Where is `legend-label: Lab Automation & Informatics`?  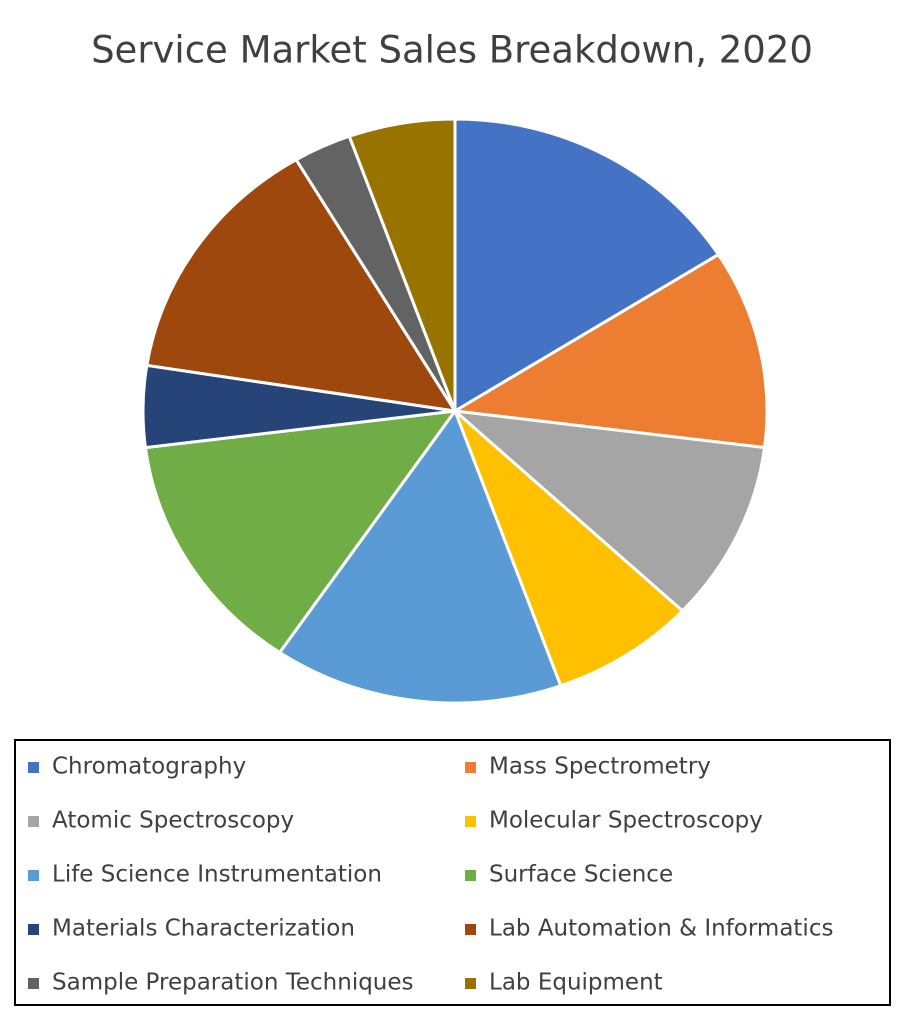 legend-label: Lab Automation & Informatics is located at coordinates (661, 929).